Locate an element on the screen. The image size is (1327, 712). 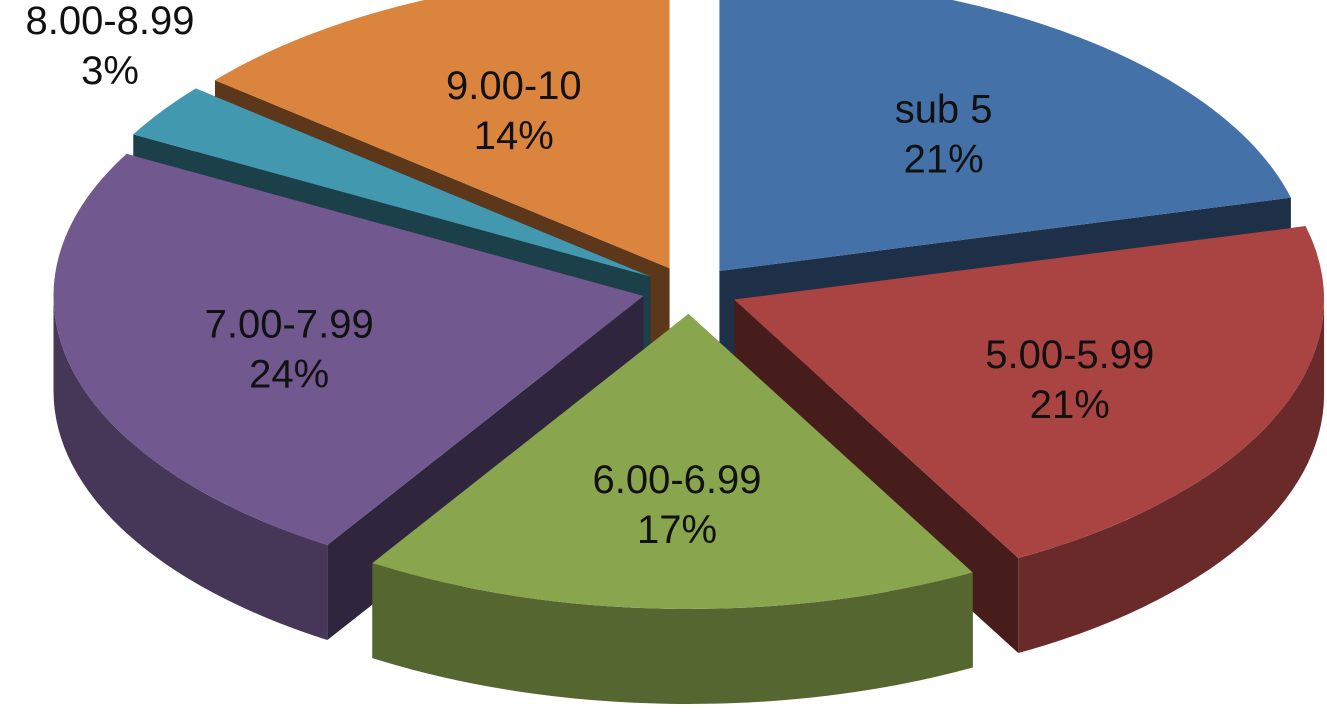
slice-percent-8-00-8-99: 3% is located at coordinates (110, 71).